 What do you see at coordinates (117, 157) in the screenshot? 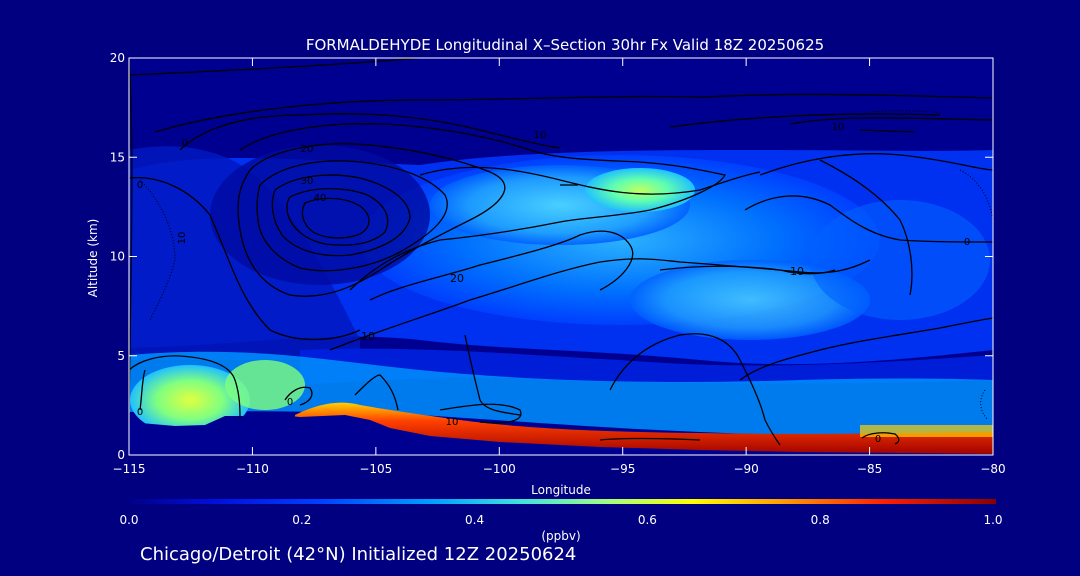
I see `y-tick-label: 15` at bounding box center [117, 157].